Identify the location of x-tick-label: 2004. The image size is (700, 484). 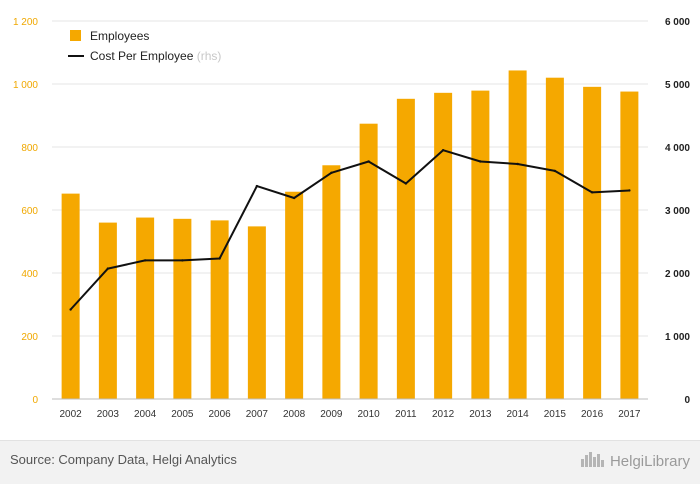
(145, 414).